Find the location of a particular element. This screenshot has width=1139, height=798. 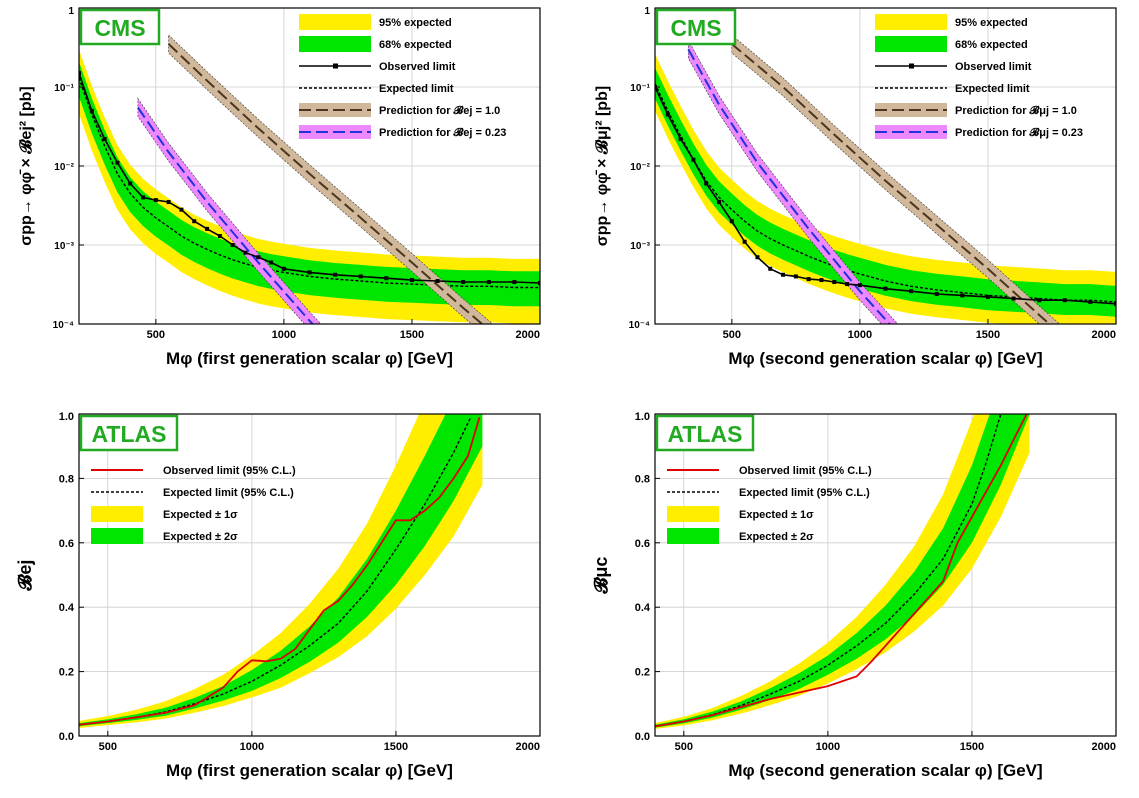

legend-label: Expected limit (95% C.L.) is located at coordinates (804, 493).